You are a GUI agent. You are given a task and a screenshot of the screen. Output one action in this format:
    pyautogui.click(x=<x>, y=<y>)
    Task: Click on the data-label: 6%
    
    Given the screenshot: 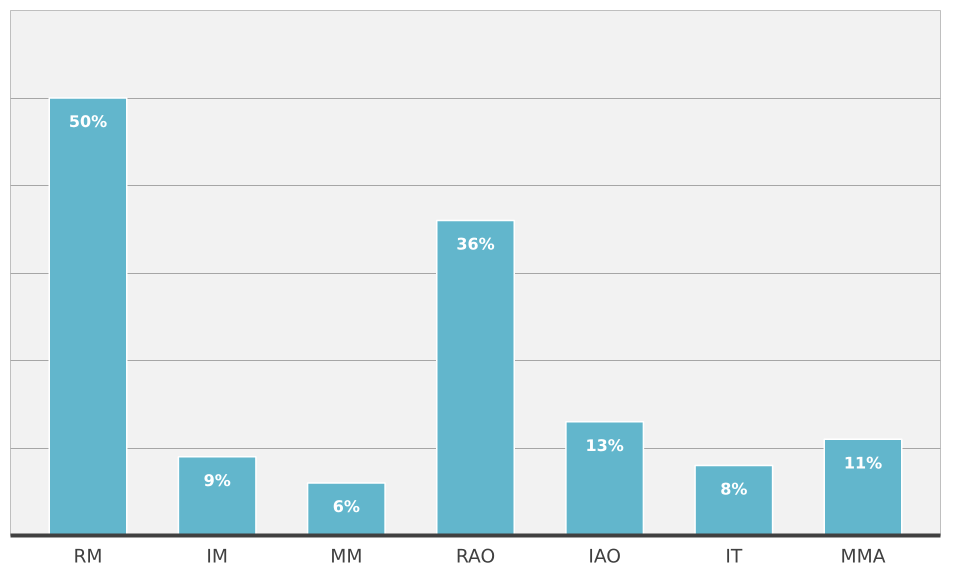 What is the action you would take?
    pyautogui.click(x=346, y=506)
    